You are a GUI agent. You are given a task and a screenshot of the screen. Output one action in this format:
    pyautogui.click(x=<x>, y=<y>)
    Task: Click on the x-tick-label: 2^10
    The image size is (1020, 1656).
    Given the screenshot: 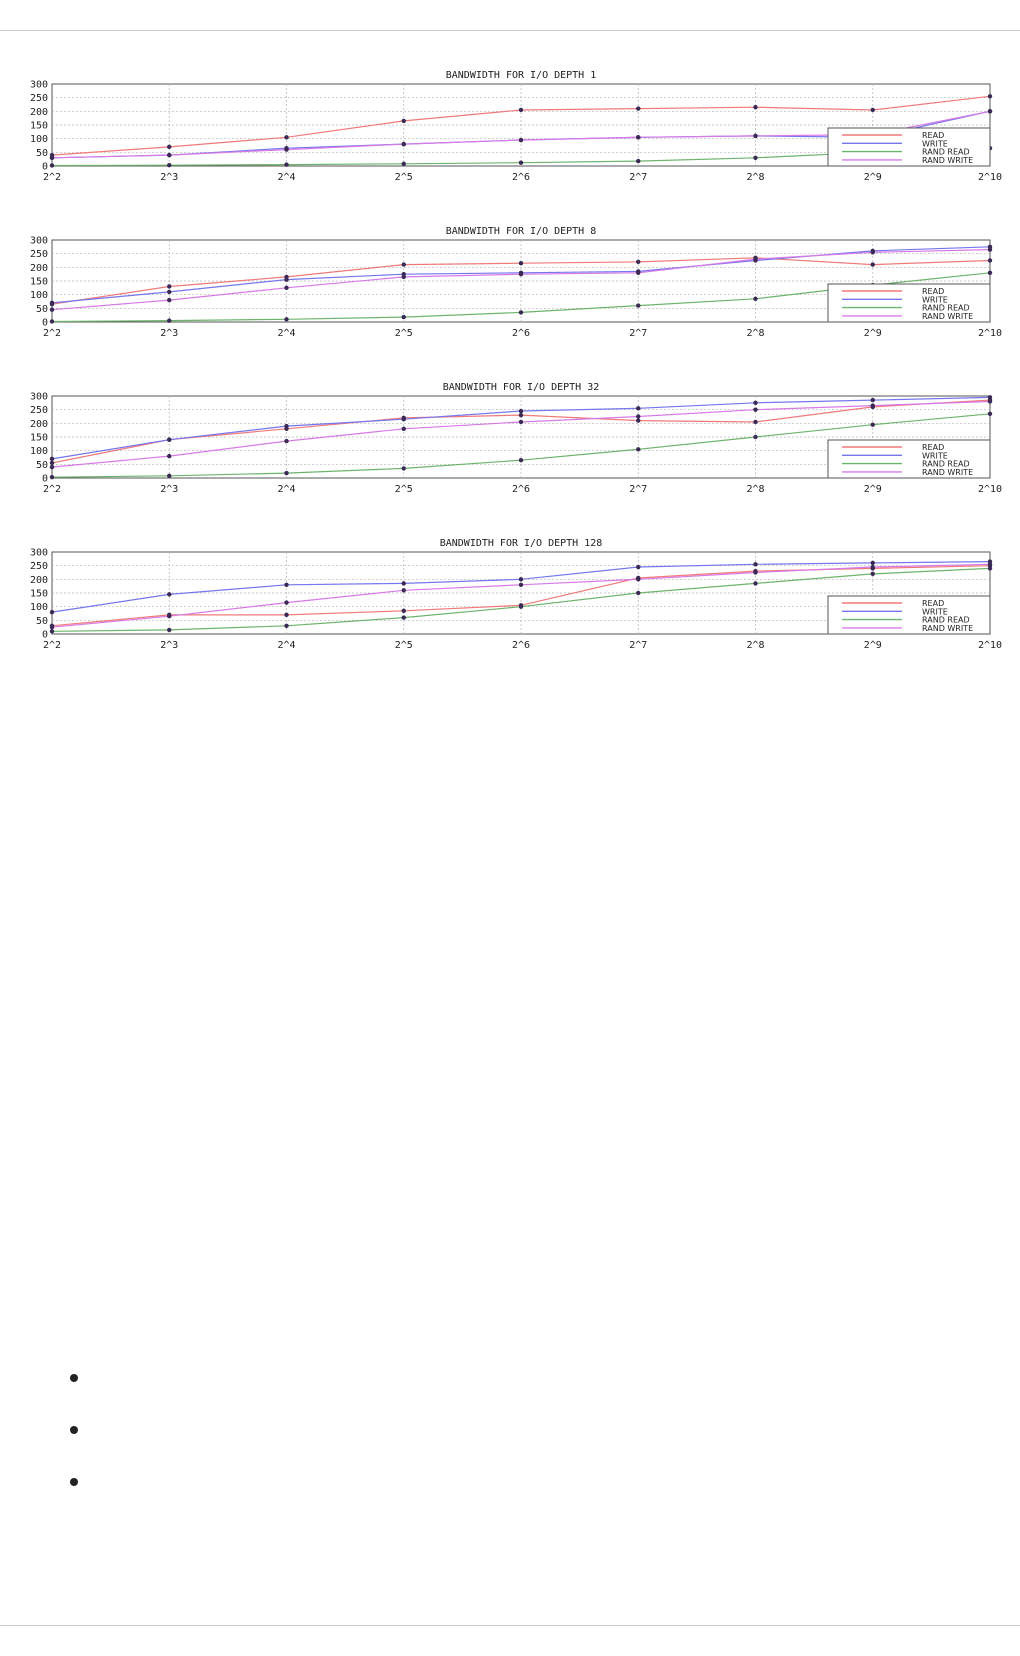 What is the action you would take?
    pyautogui.click(x=990, y=177)
    